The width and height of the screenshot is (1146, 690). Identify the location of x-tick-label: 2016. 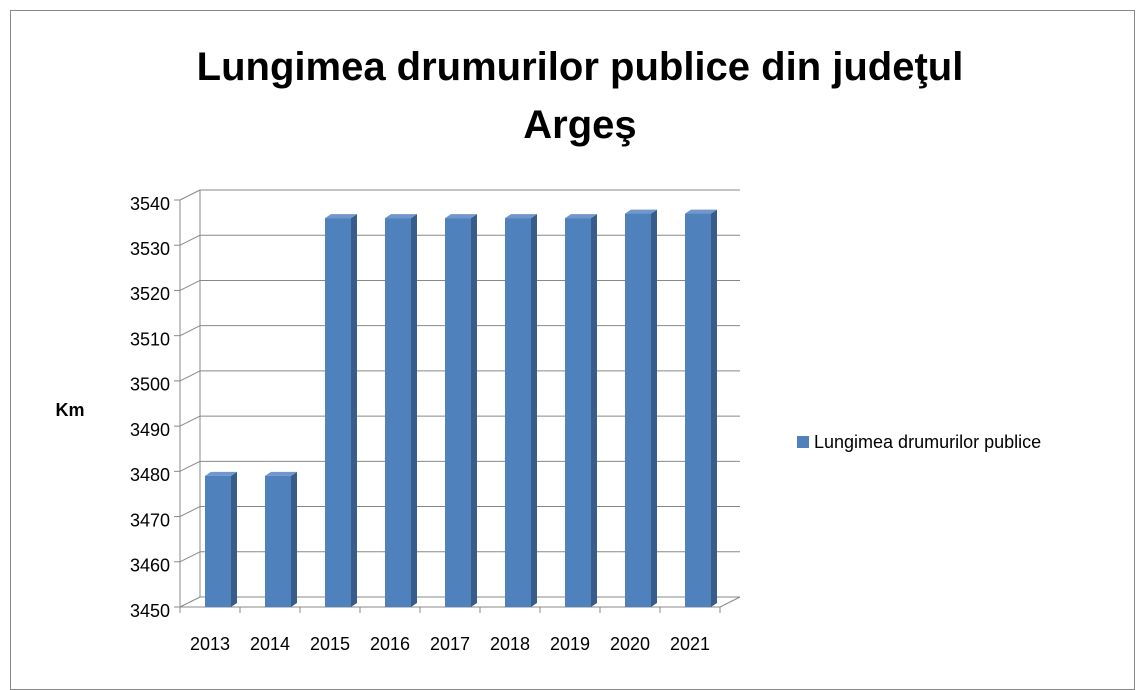
(390, 644).